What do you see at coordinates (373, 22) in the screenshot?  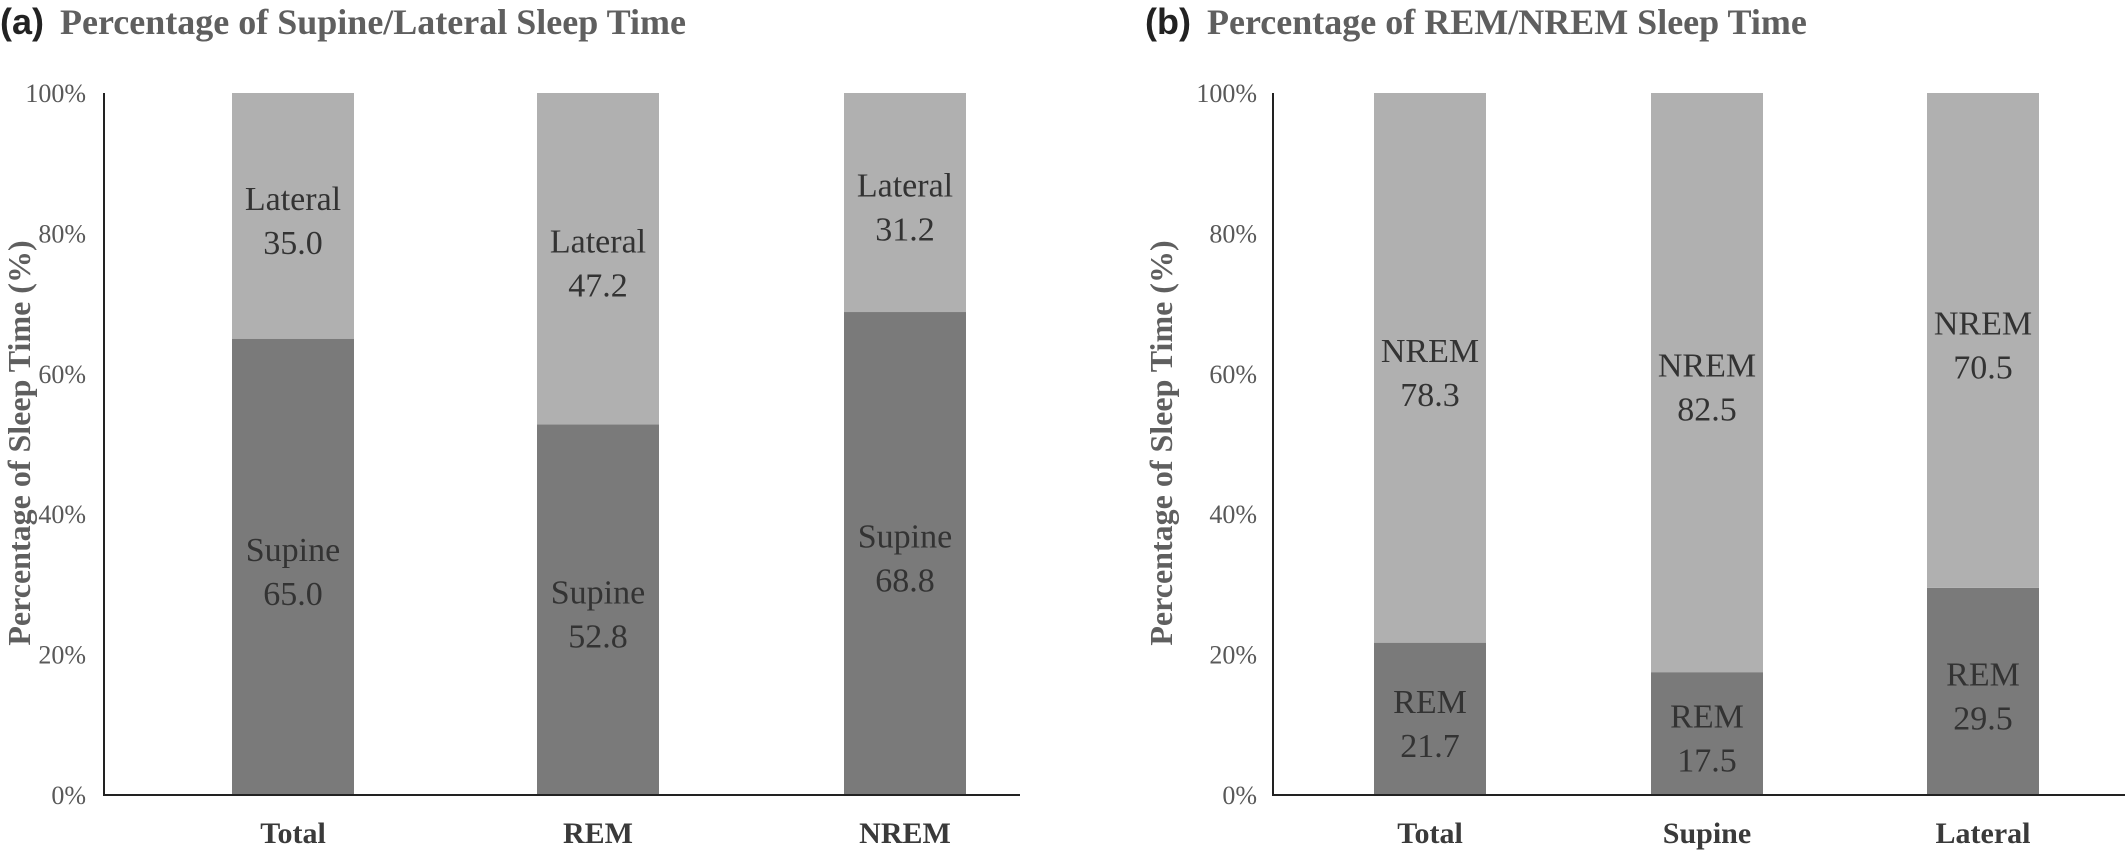 I see `panel-a-title: Percentage of Supine/Lateral Sleep Time` at bounding box center [373, 22].